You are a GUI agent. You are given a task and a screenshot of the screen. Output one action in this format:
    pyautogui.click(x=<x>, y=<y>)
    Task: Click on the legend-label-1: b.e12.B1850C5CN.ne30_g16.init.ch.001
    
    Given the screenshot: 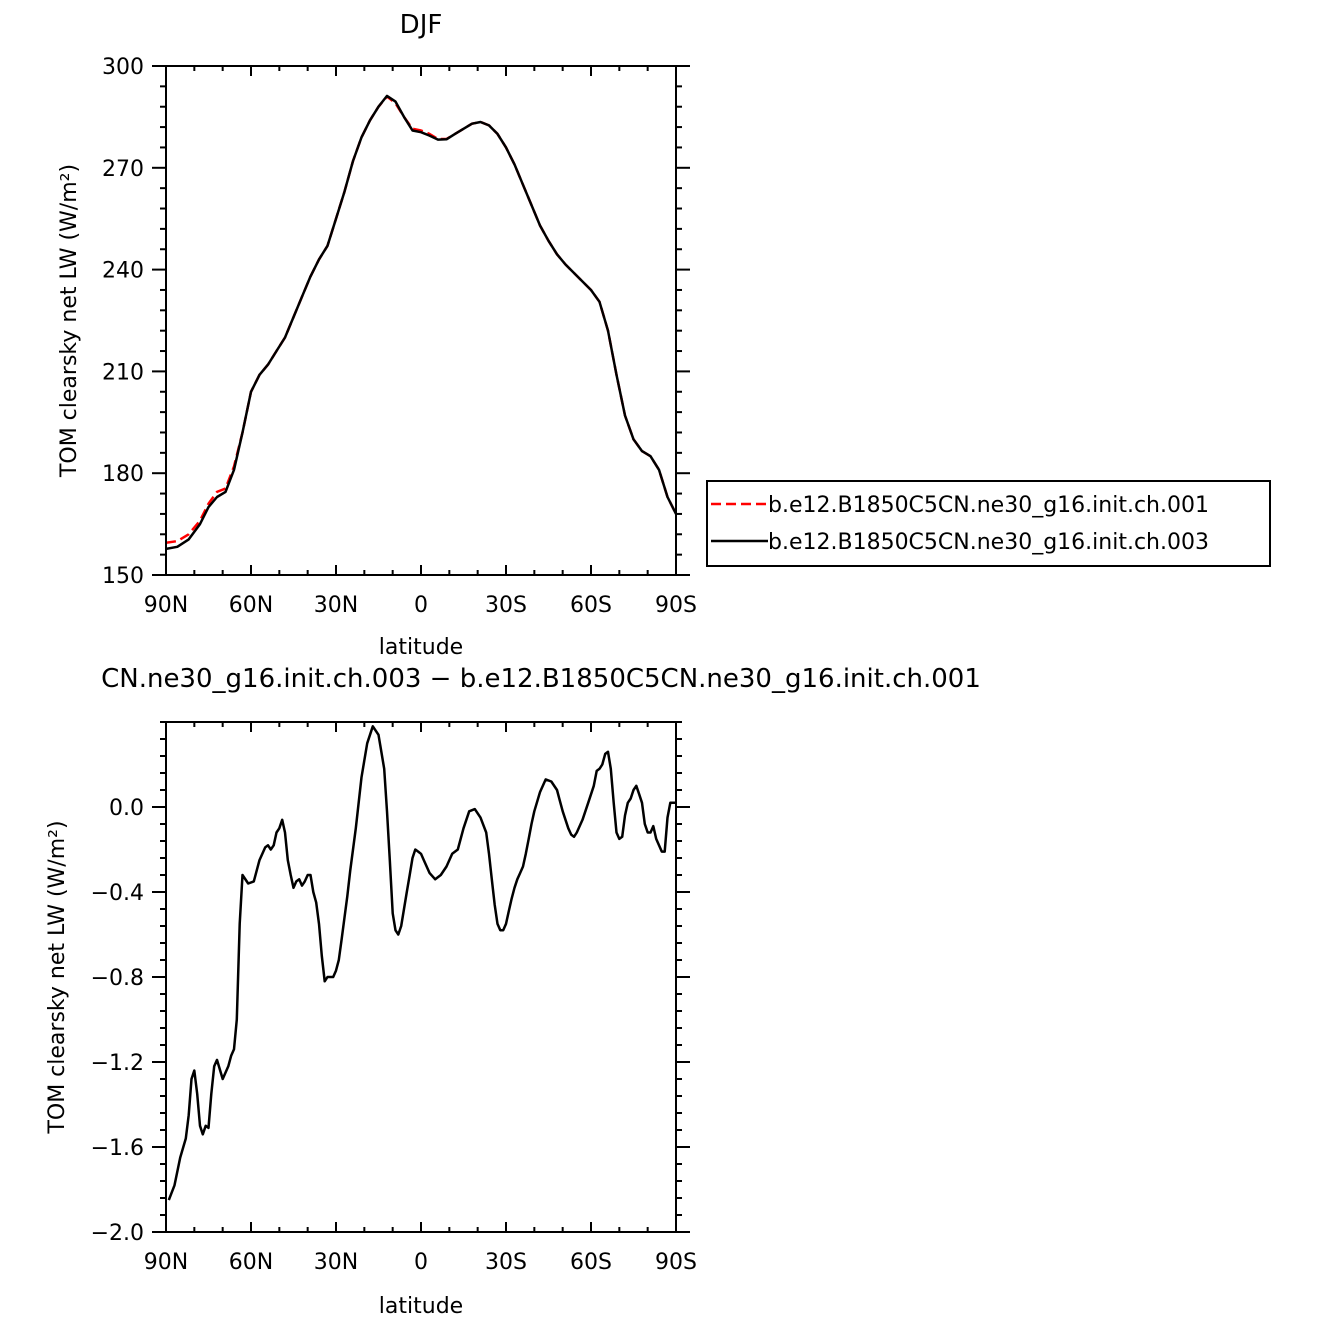 What is the action you would take?
    pyautogui.click(x=988, y=505)
    